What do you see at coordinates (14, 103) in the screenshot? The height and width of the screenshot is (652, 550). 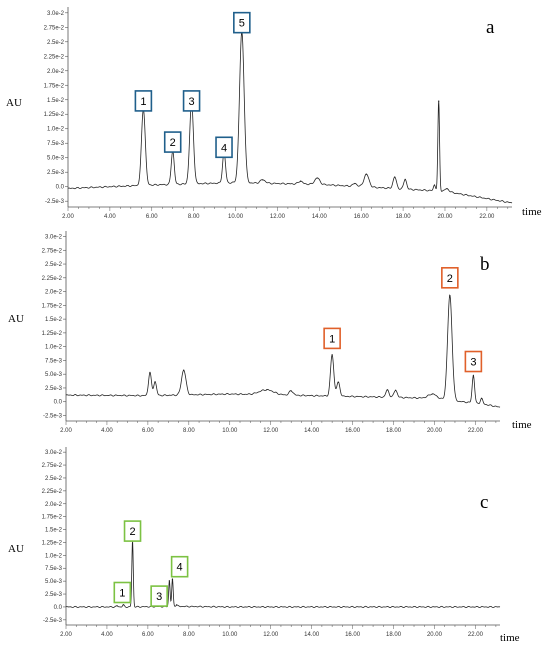 I see `y-axis-label: AU` at bounding box center [14, 103].